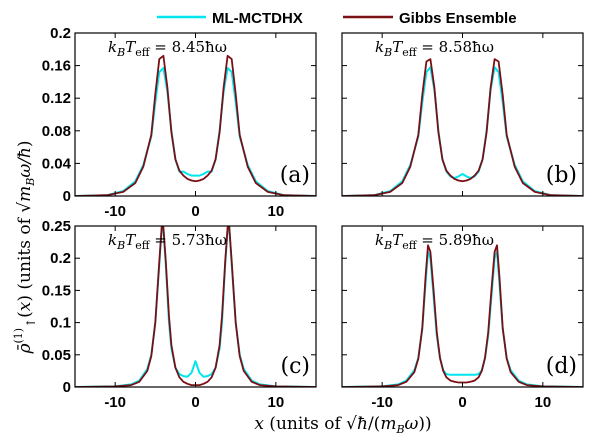  Describe the element at coordinates (561, 175) in the screenshot. I see `panel-b-label: (b)` at that location.